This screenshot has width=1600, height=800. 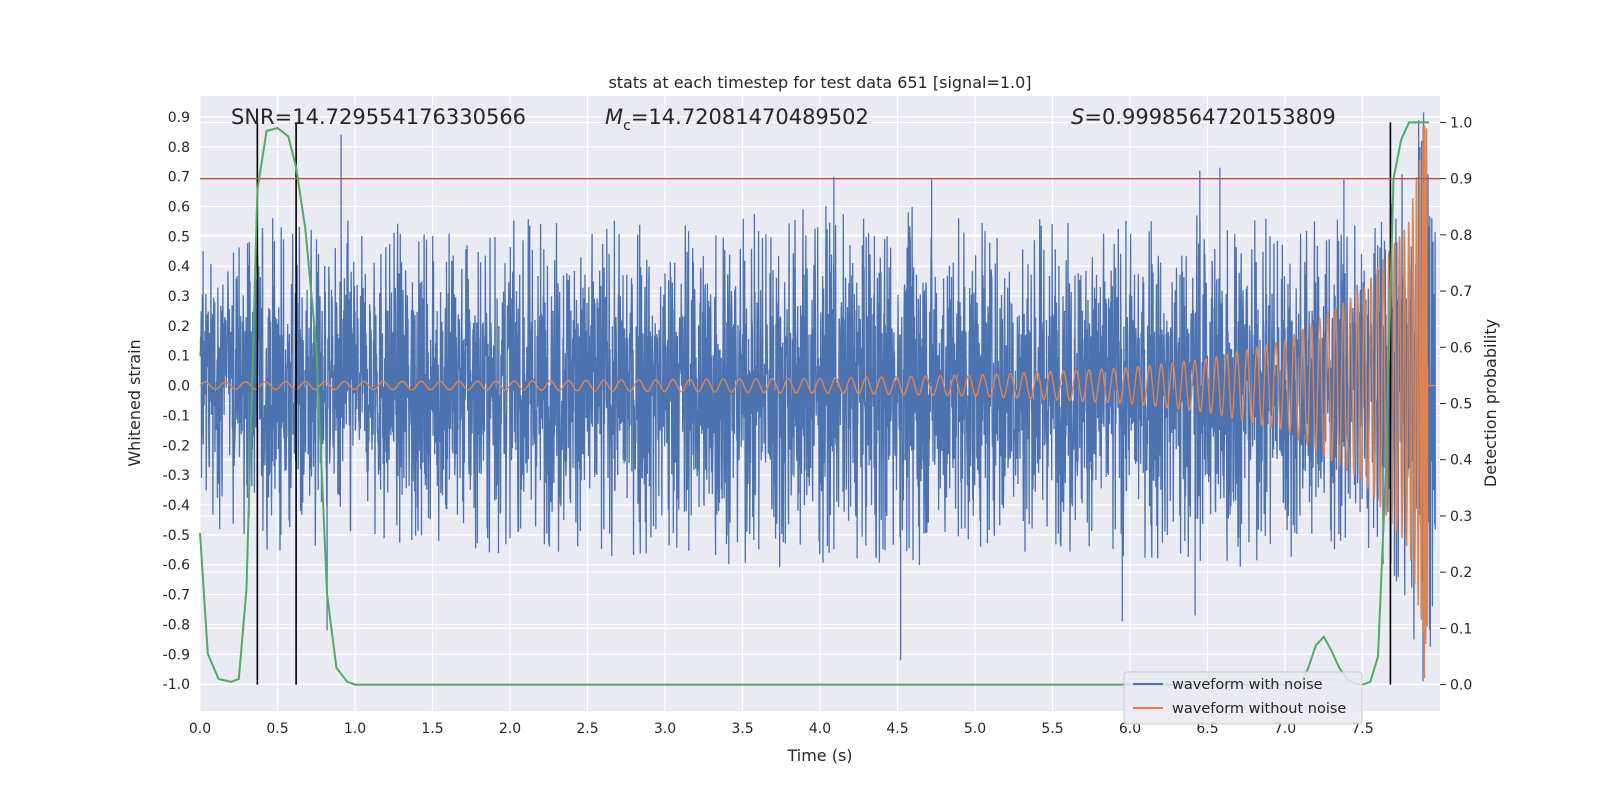 What do you see at coordinates (1461, 573) in the screenshot?
I see `y2-tick-label-2: 0.2` at bounding box center [1461, 573].